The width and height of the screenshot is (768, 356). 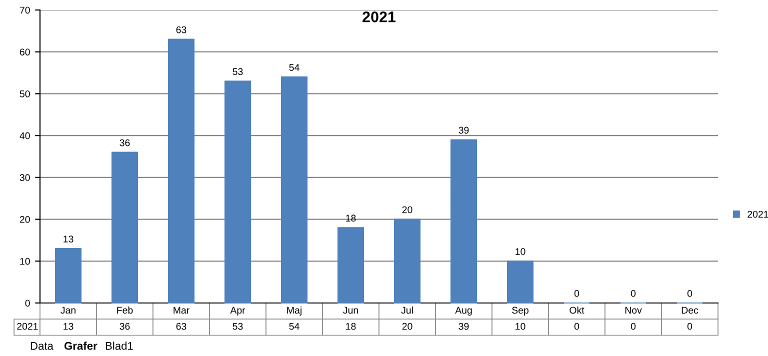 What do you see at coordinates (25, 94) in the screenshot?
I see `y-tick-label: 50` at bounding box center [25, 94].